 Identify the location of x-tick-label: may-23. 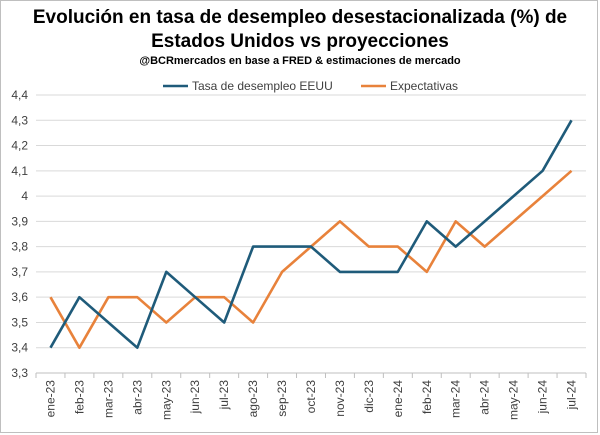
(166, 400).